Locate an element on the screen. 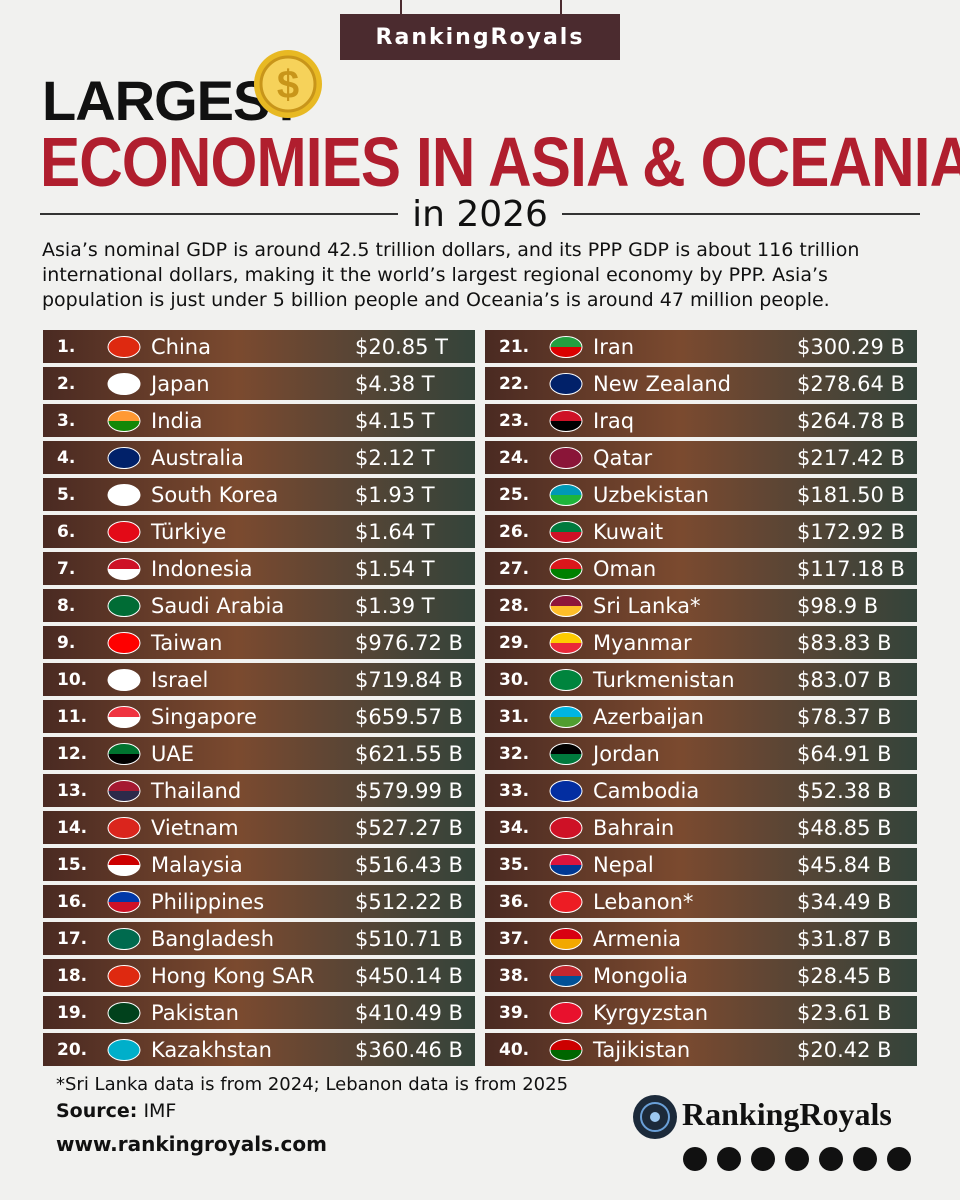 The width and height of the screenshot is (960, 1200). title-line3: in 2026 is located at coordinates (480, 214).